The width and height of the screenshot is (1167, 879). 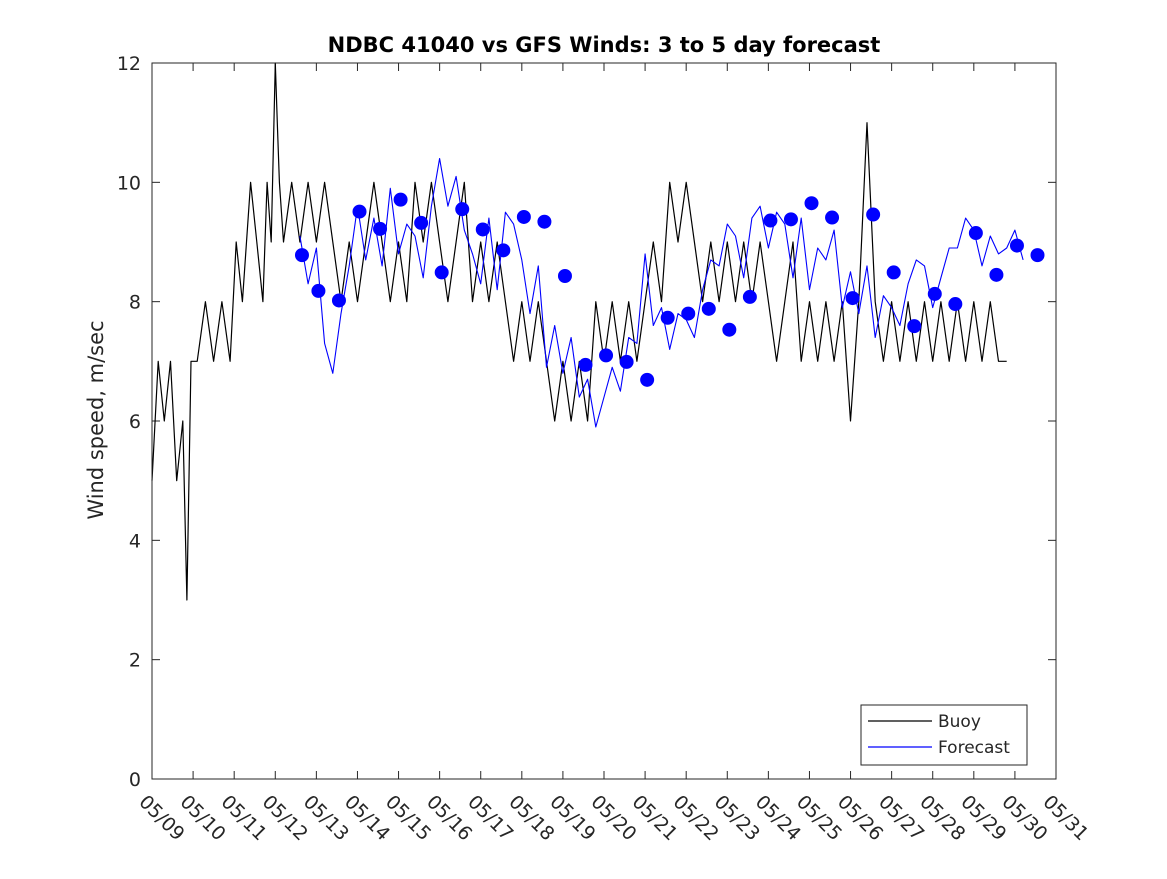 What do you see at coordinates (135, 303) in the screenshot?
I see `y-tick-label: 8` at bounding box center [135, 303].